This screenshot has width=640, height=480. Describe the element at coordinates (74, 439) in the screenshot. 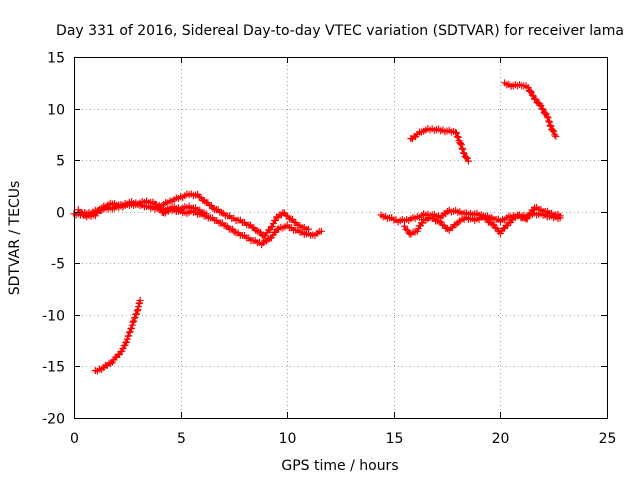

I see `x-tick-label: 0` at that location.